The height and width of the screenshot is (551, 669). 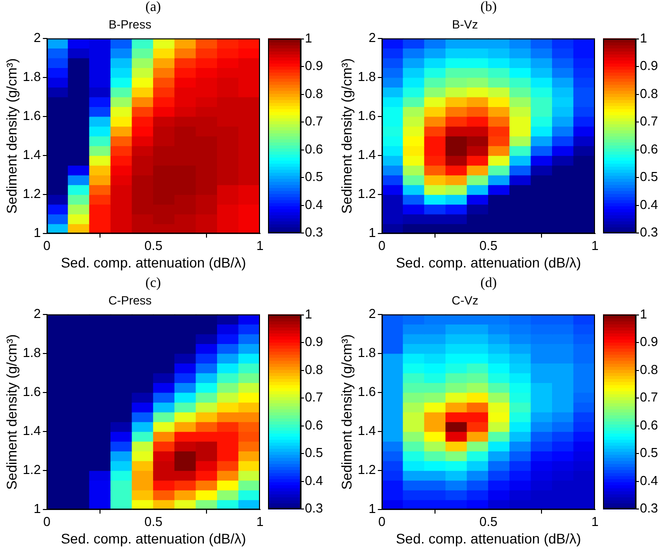 What do you see at coordinates (488, 284) in the screenshot?
I see `text: (d)` at bounding box center [488, 284].